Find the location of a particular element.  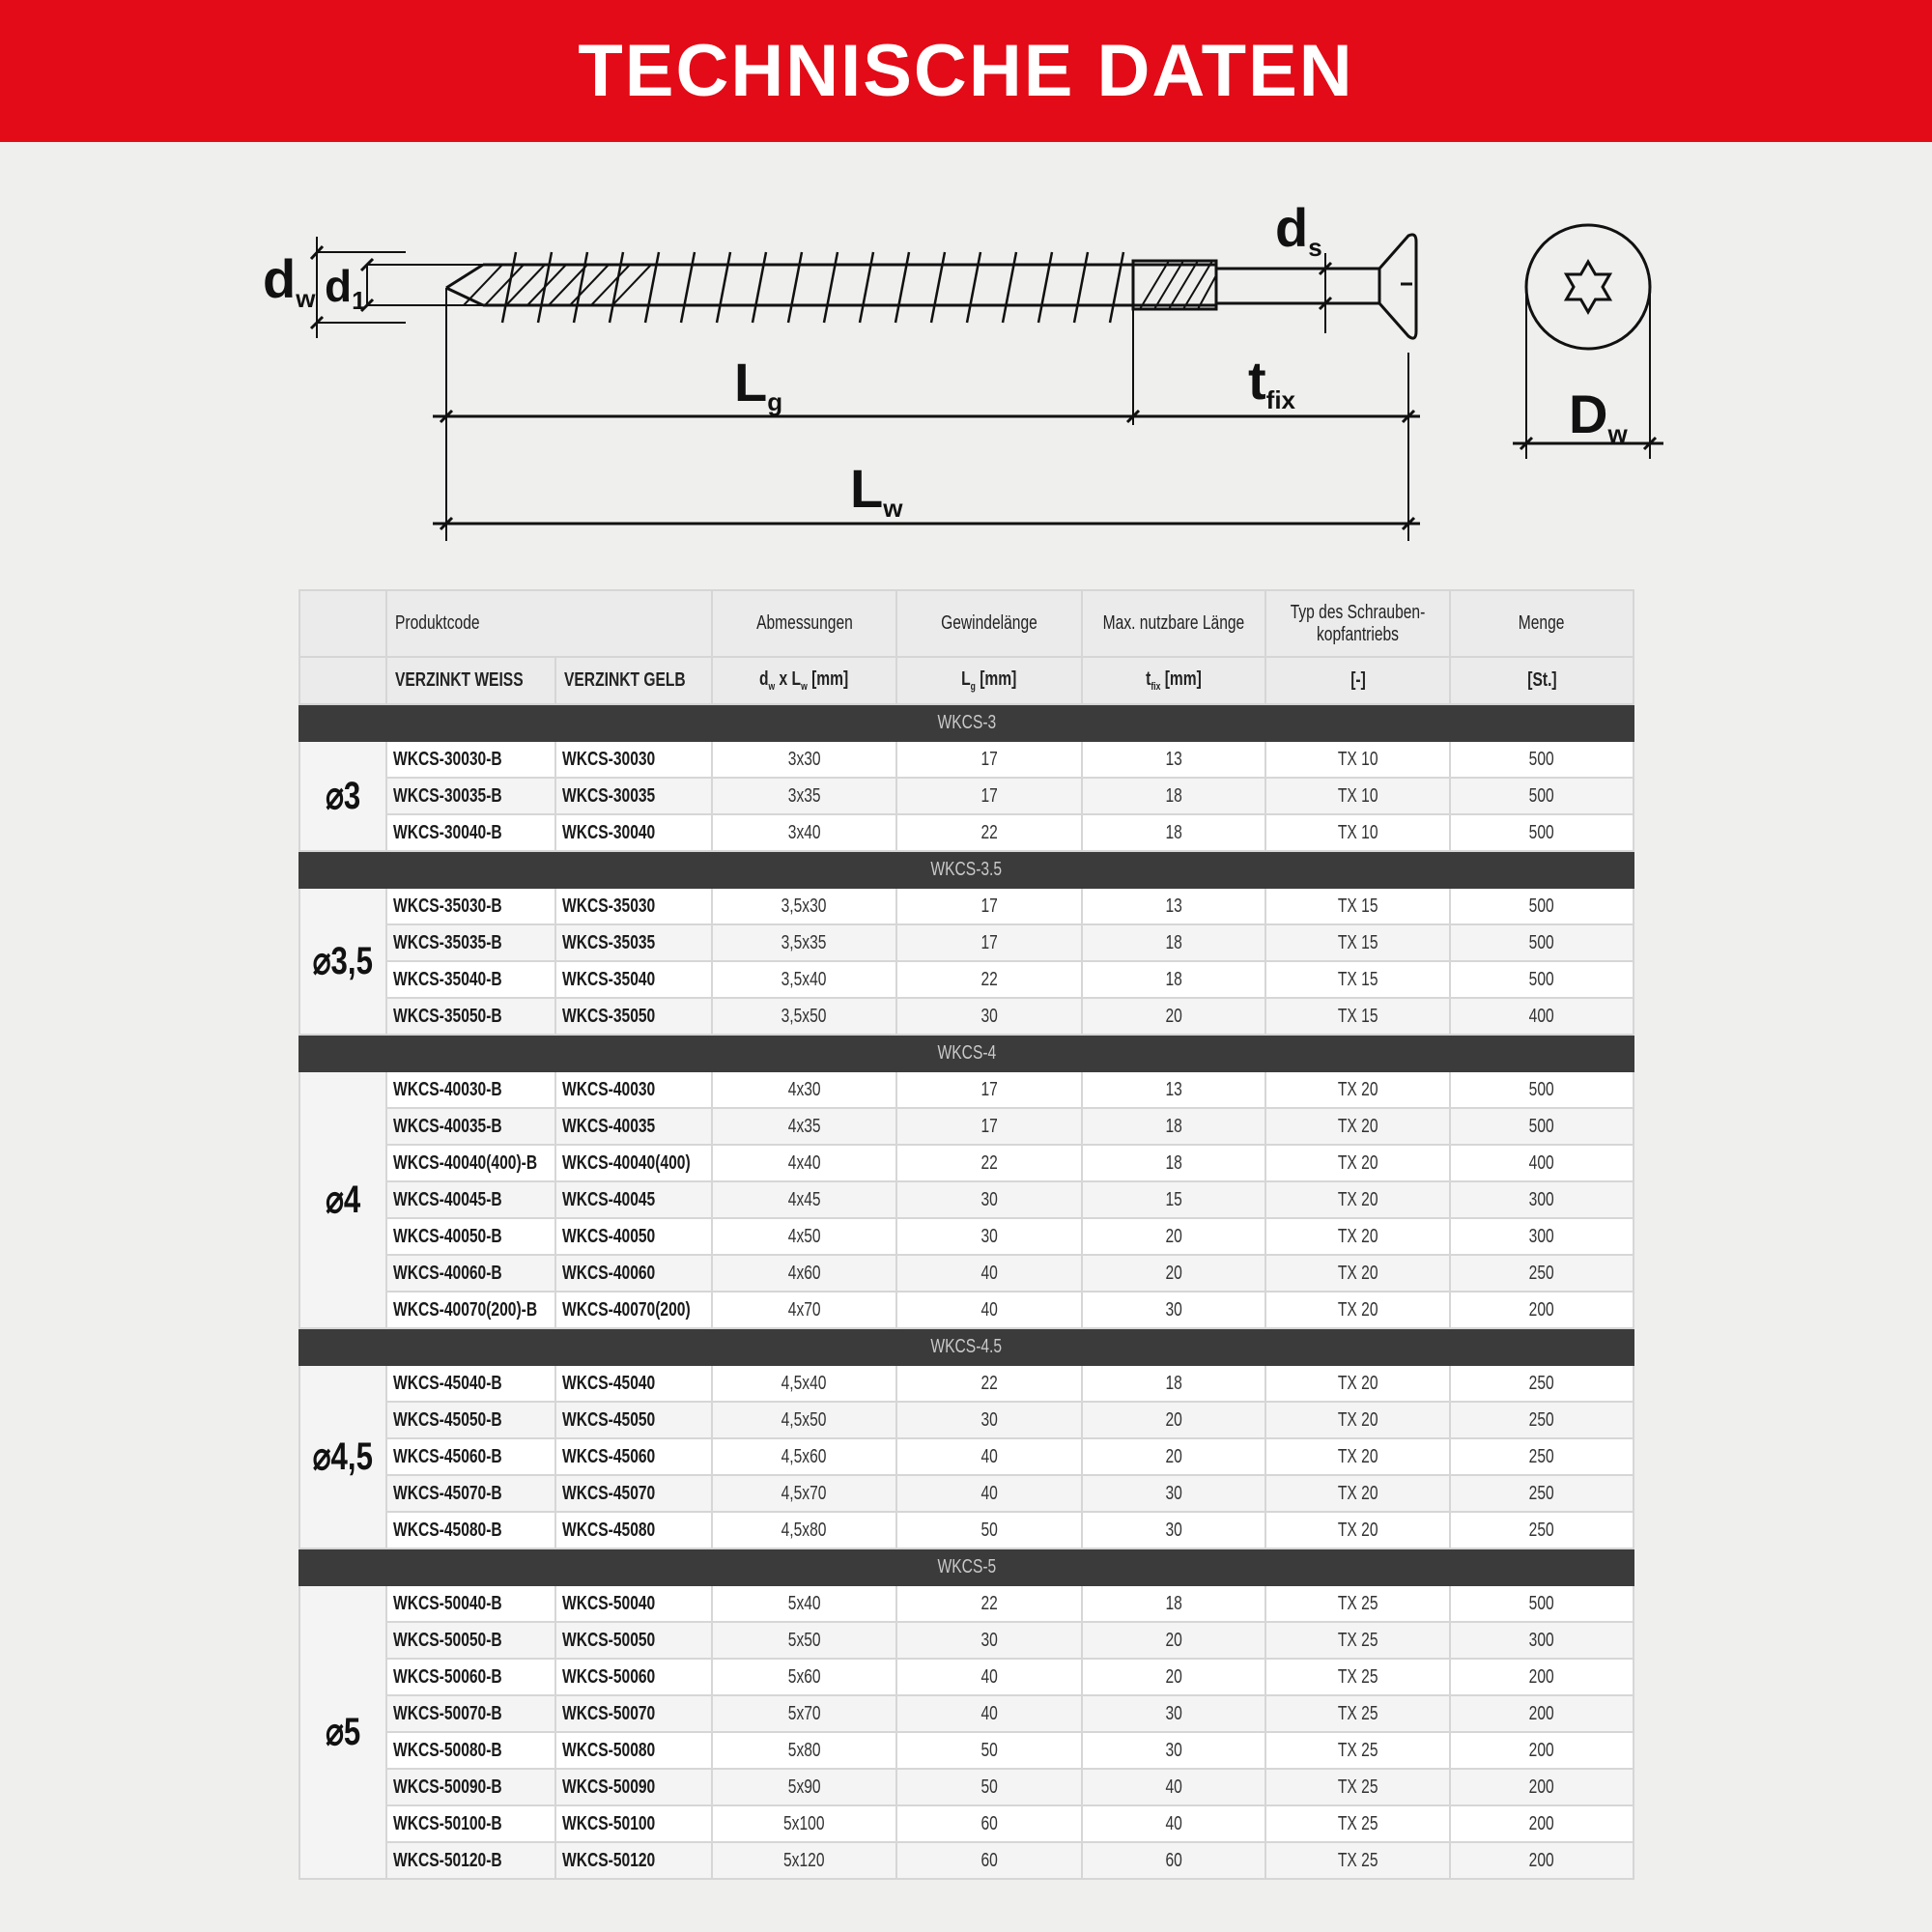

label-d1: d1 is located at coordinates (345, 288).